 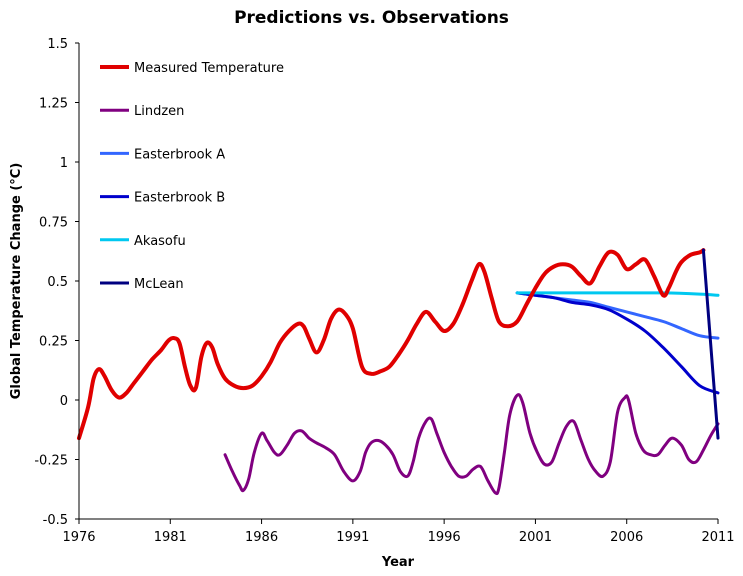 I want to click on x-tick-label: 2006, so click(x=626, y=537).